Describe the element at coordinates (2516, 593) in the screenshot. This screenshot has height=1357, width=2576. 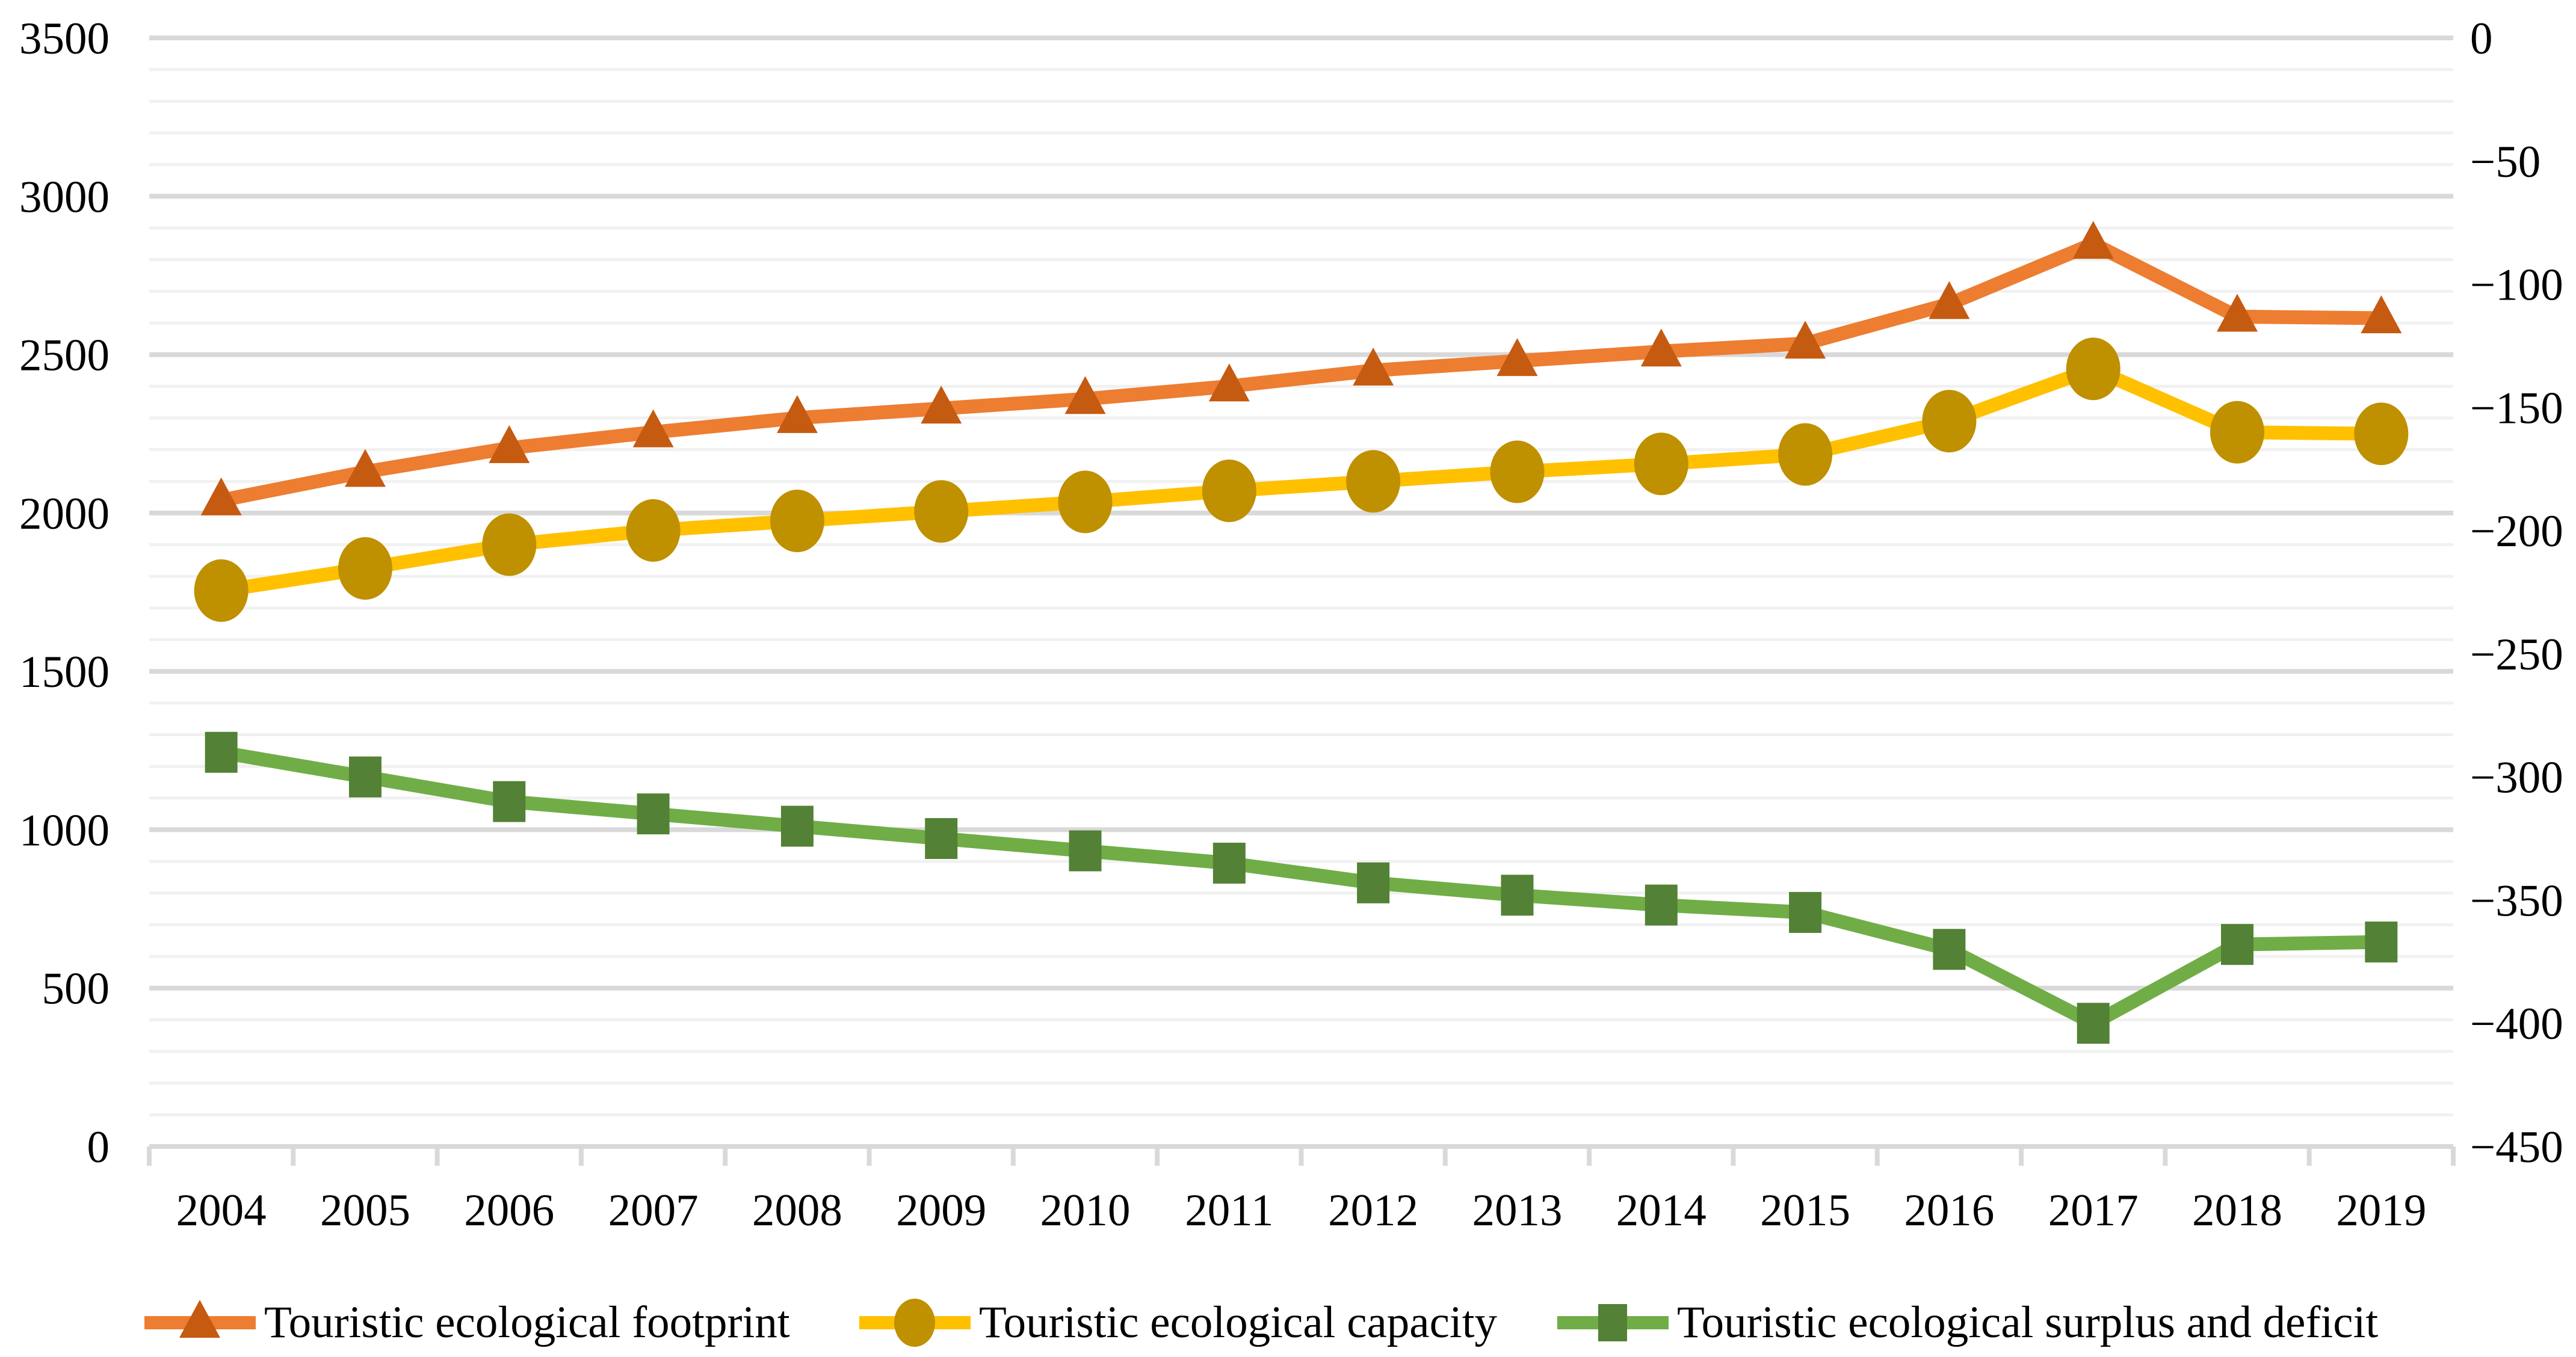
I see `right-axis-labels: 0 −50 −100 −150 −200 −250 −300 −350 −400 −450` at that location.